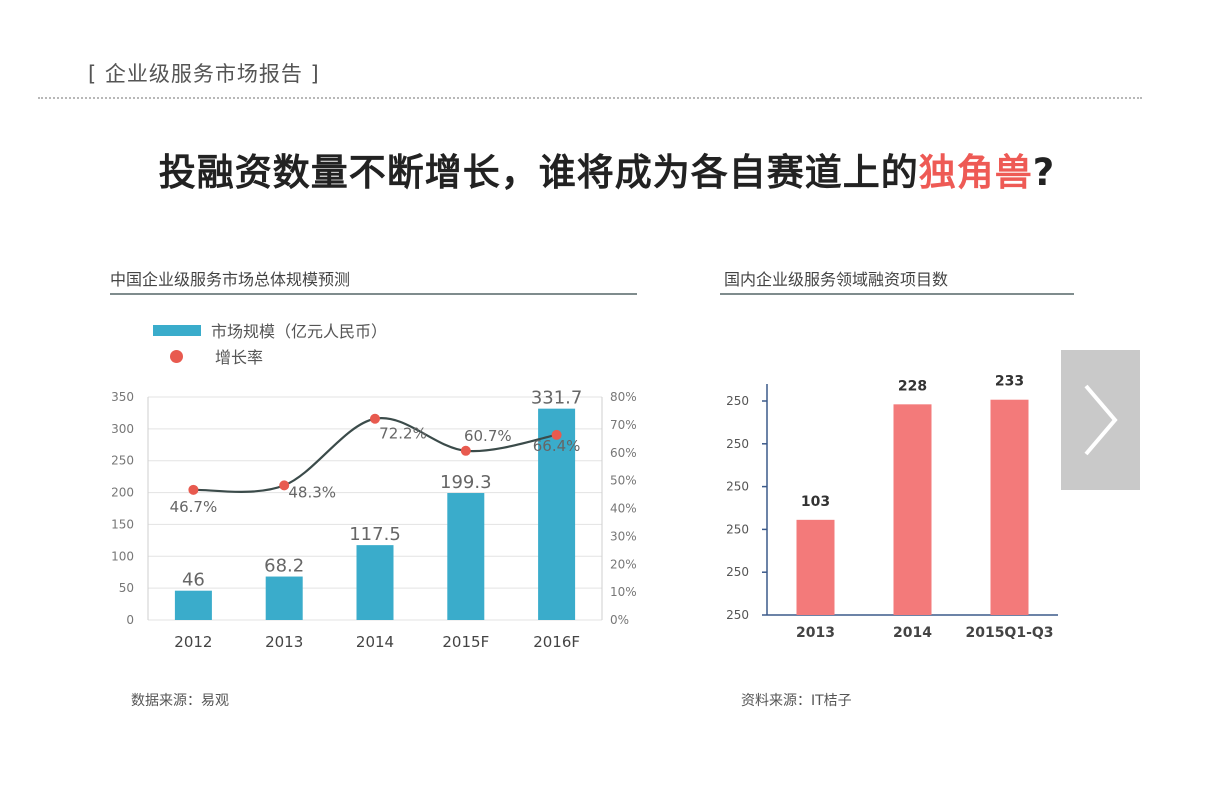 The image size is (1214, 794). What do you see at coordinates (623, 592) in the screenshot?
I see `y2-tick-label: 10%` at bounding box center [623, 592].